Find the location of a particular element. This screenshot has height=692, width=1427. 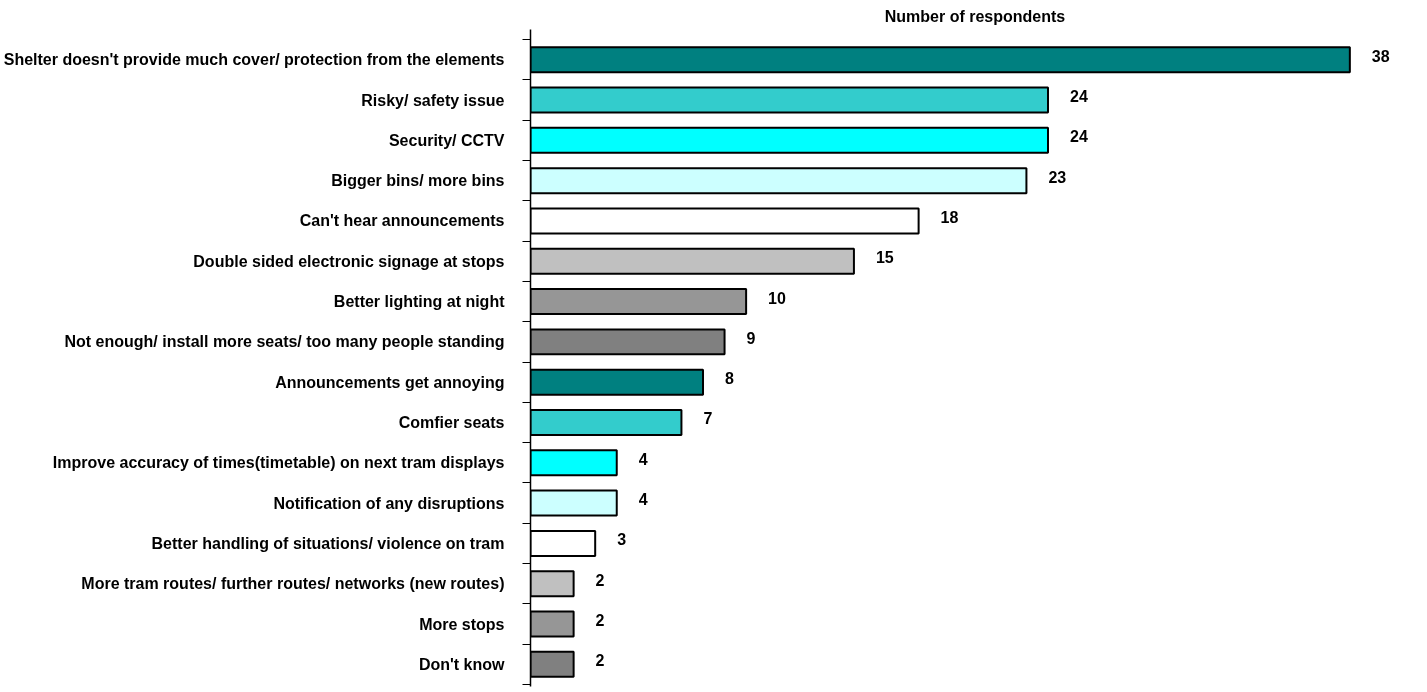

y-tick-label: Shelter doesn't provide much cover/ protection from the elements is located at coordinates (254, 60).